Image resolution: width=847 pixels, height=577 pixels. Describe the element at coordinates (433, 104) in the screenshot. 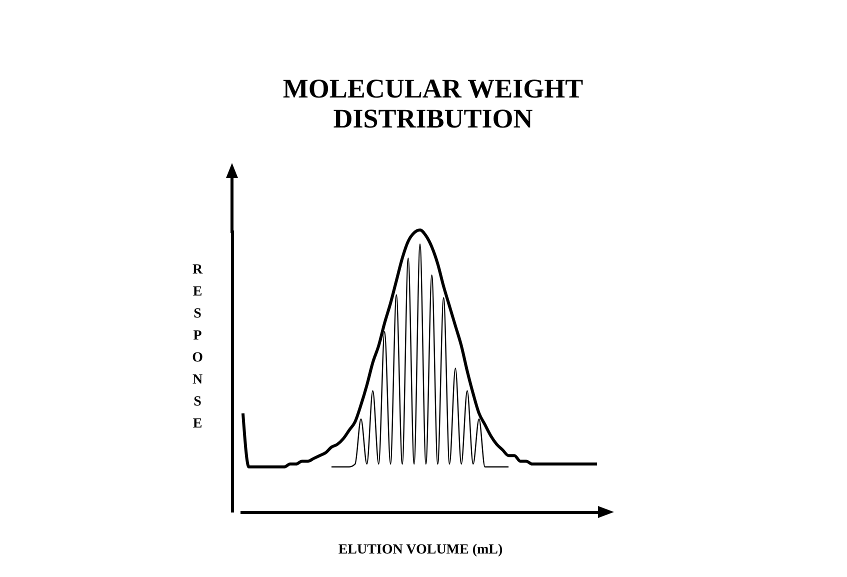

I see `chart-title: MOLECULAR WEIGHT DISTRIBUTION` at that location.